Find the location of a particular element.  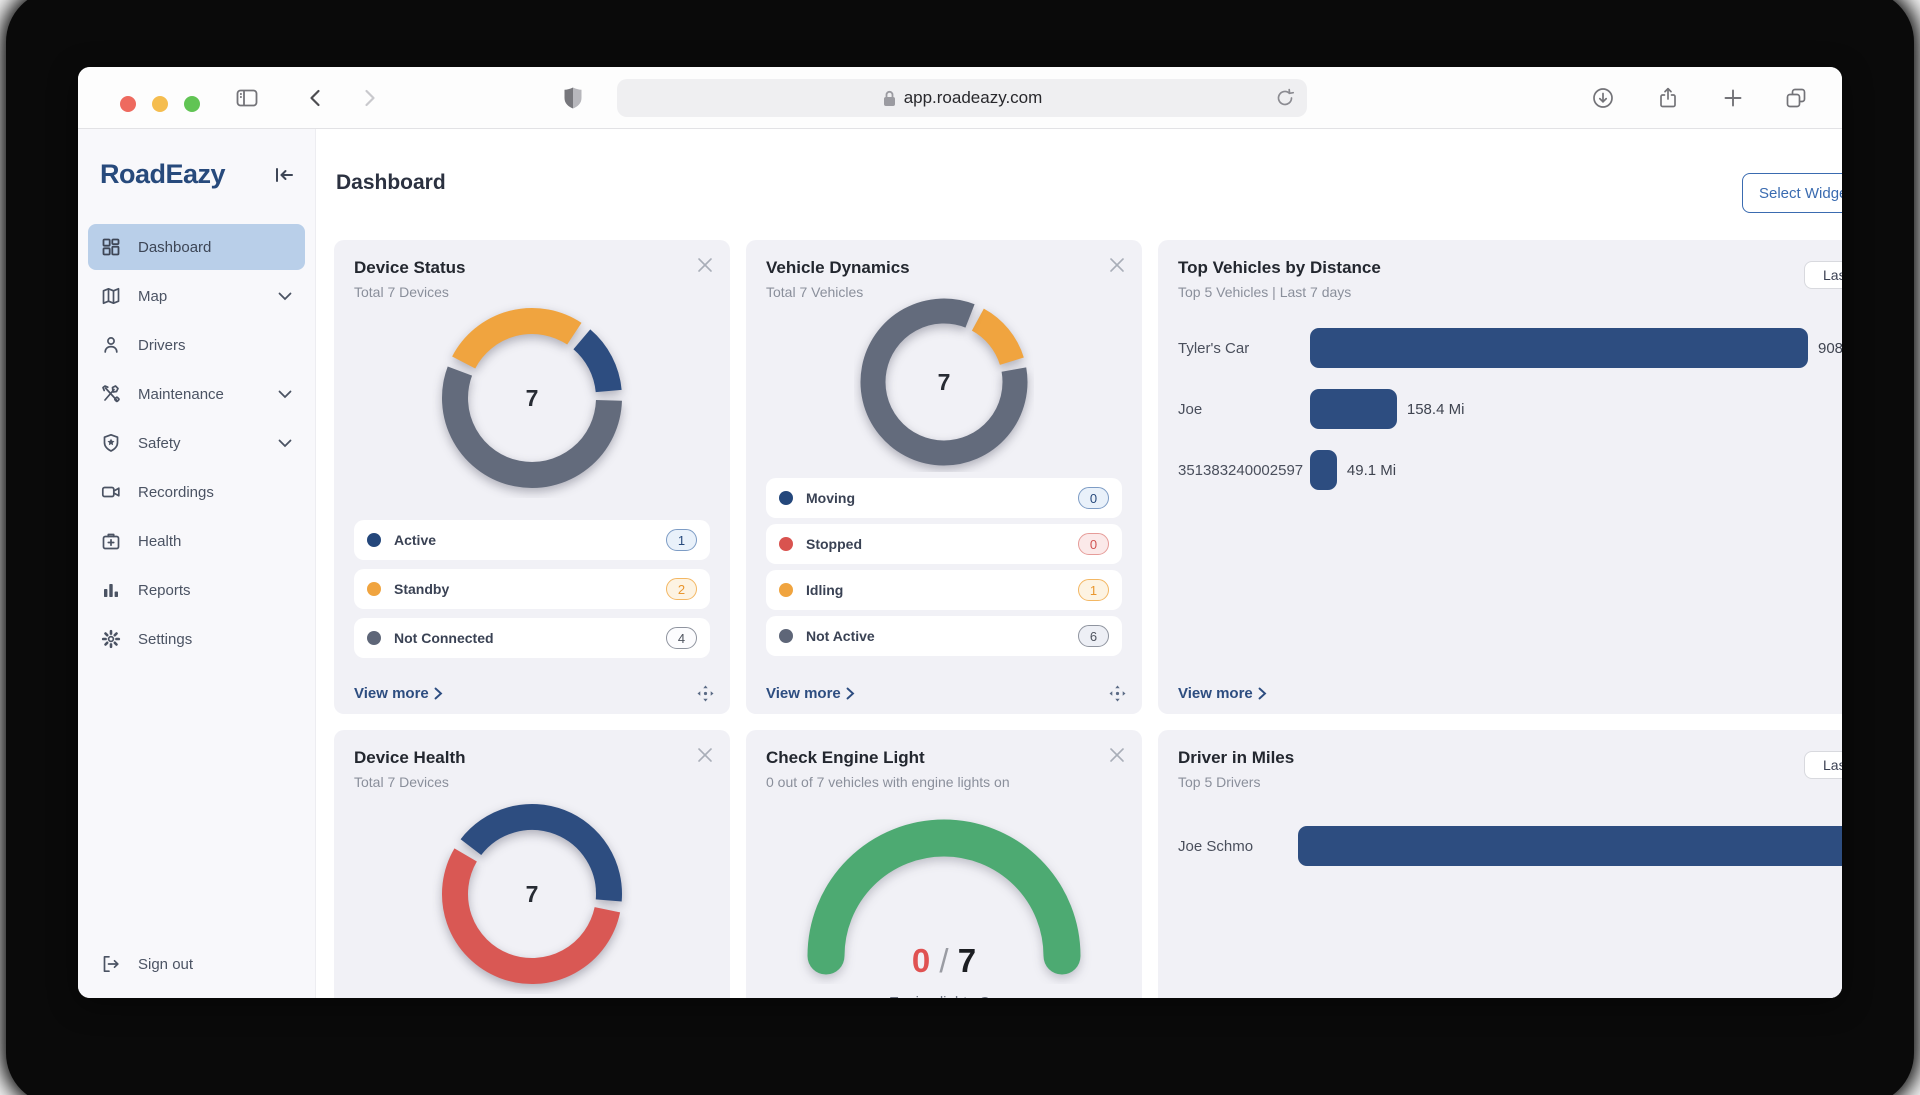

sidebar-item-label: Safety is located at coordinates (159, 443).